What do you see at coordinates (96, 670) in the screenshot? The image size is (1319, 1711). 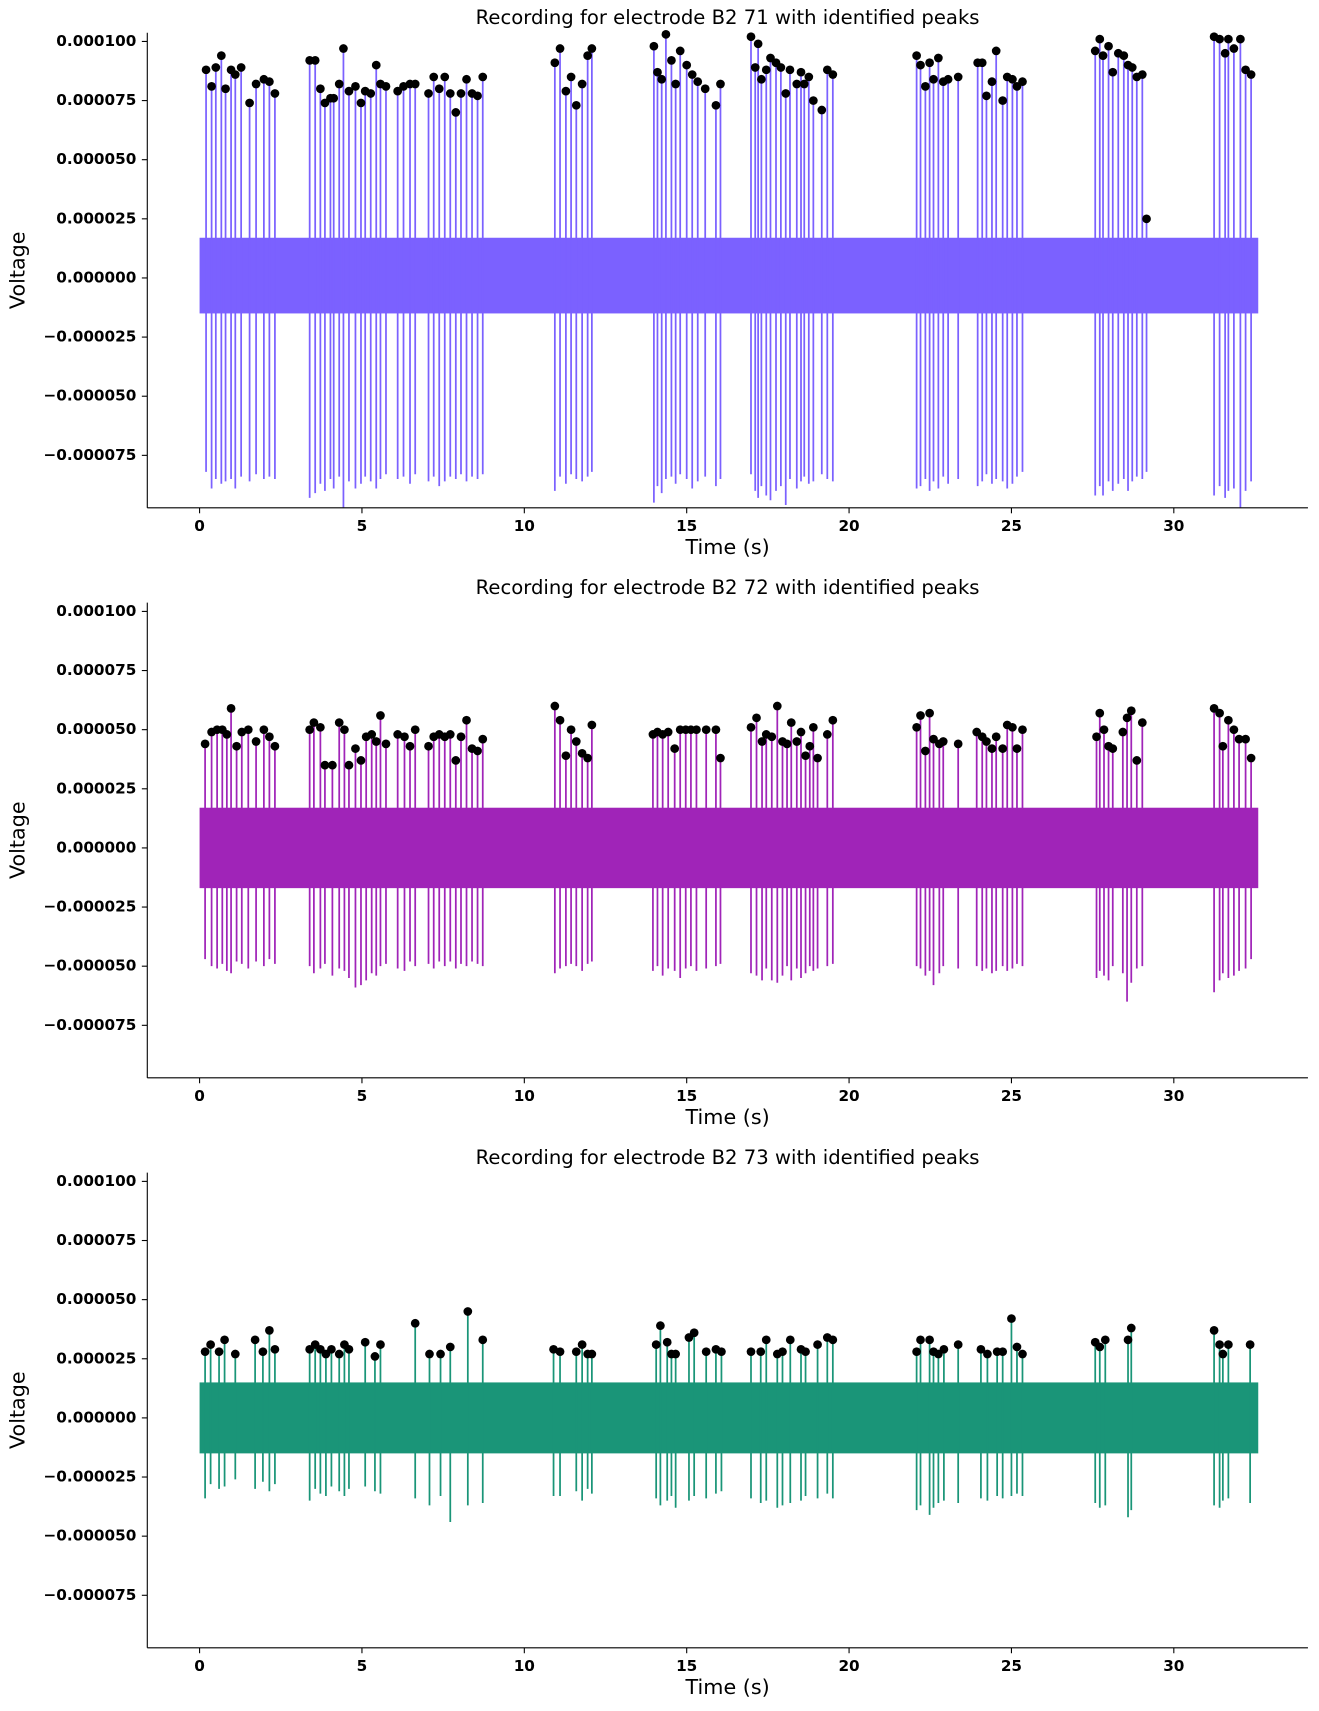 I see `y-tick-label: 0.000075` at bounding box center [96, 670].